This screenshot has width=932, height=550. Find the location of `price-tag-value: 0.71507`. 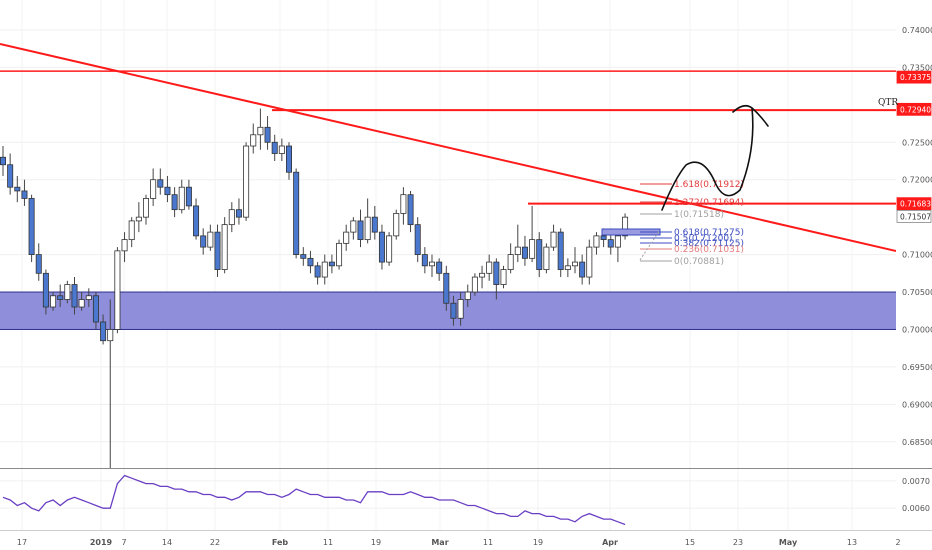

price-tag-value: 0.71507 is located at coordinates (915, 216).